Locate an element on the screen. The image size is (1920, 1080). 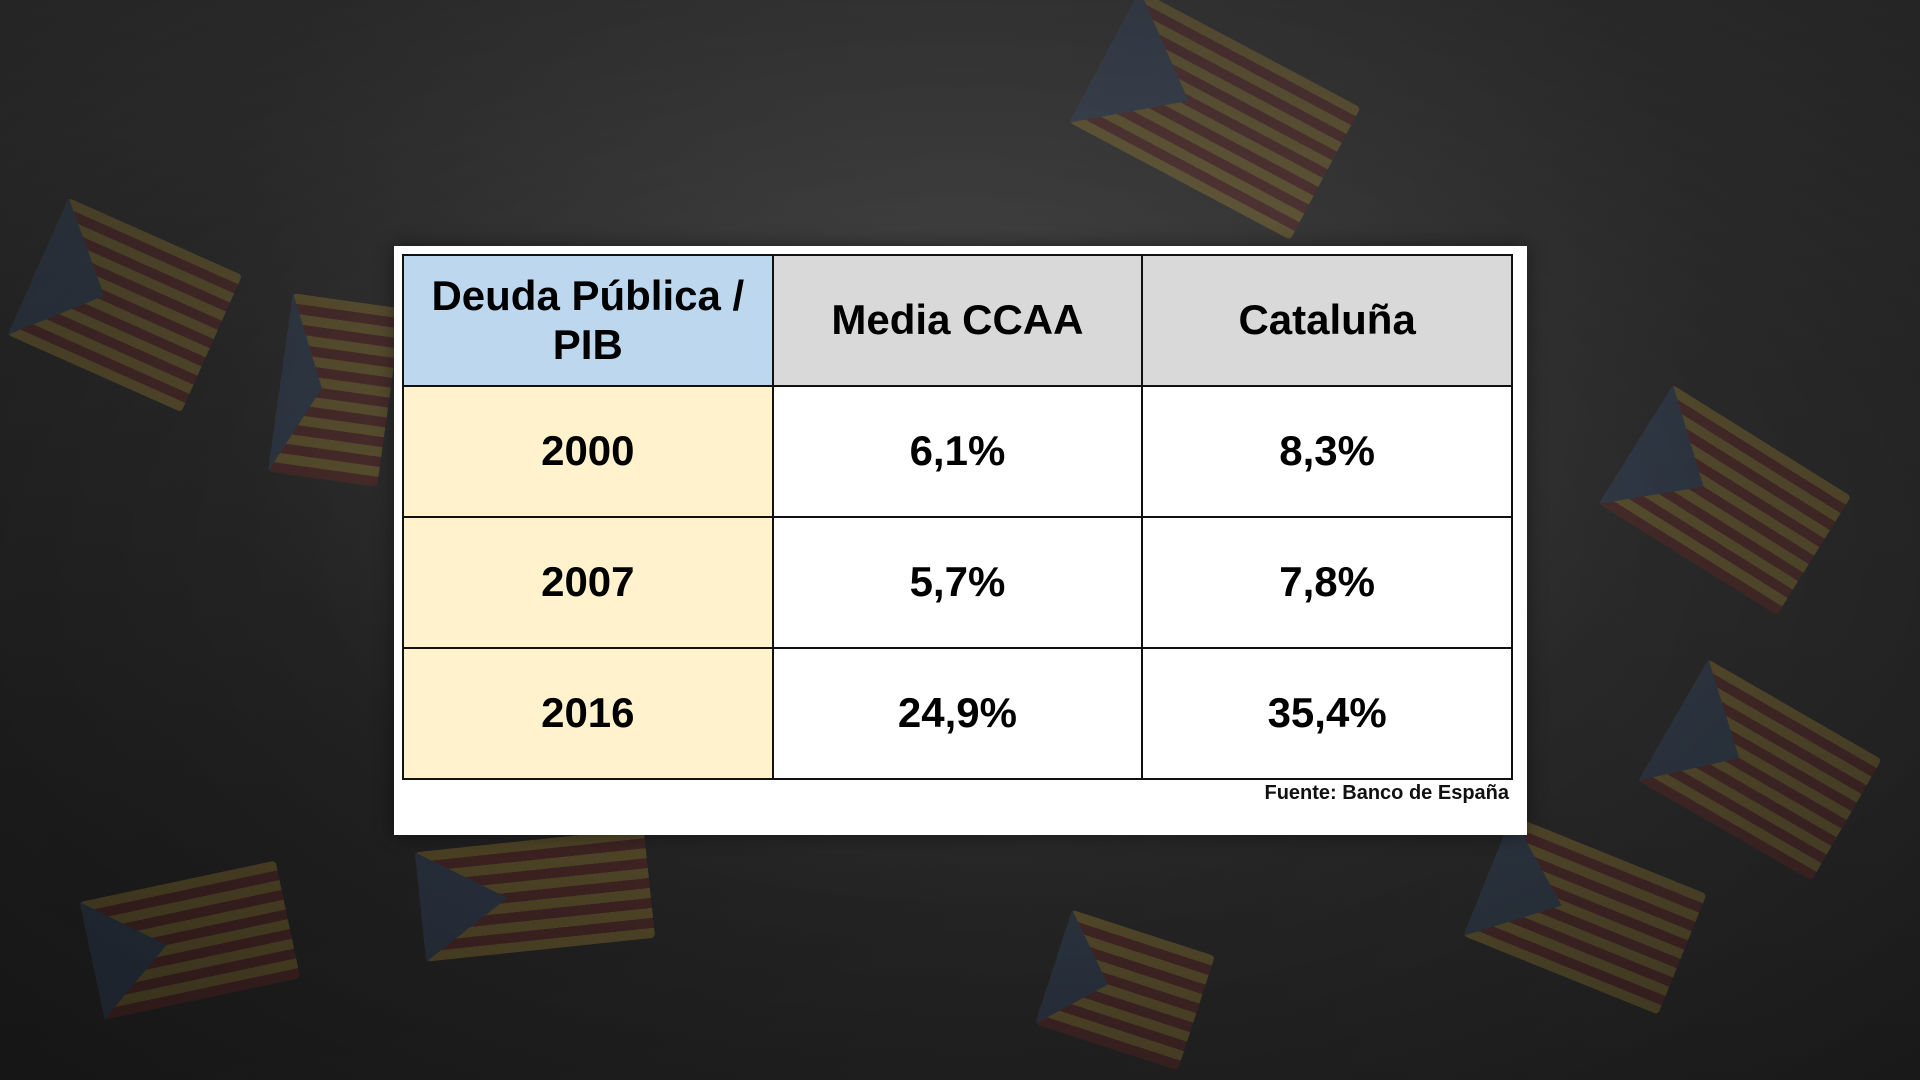
year-cell: 2000 is located at coordinates (588, 451).